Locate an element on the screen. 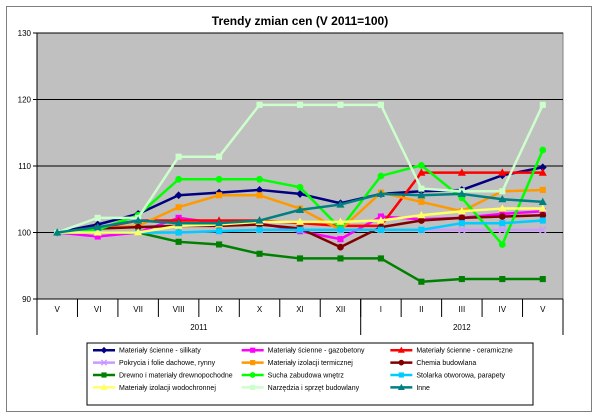  legend-item: Materiały izolacji wodochronnej is located at coordinates (154, 387).